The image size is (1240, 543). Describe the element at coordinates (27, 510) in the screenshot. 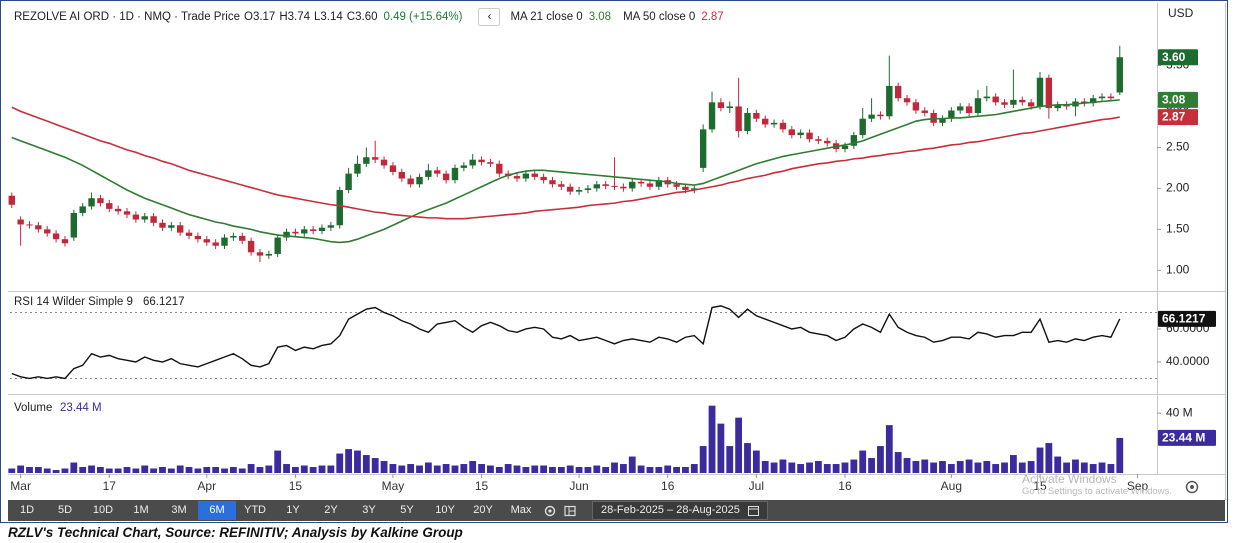

I see `range-button: 1D` at that location.